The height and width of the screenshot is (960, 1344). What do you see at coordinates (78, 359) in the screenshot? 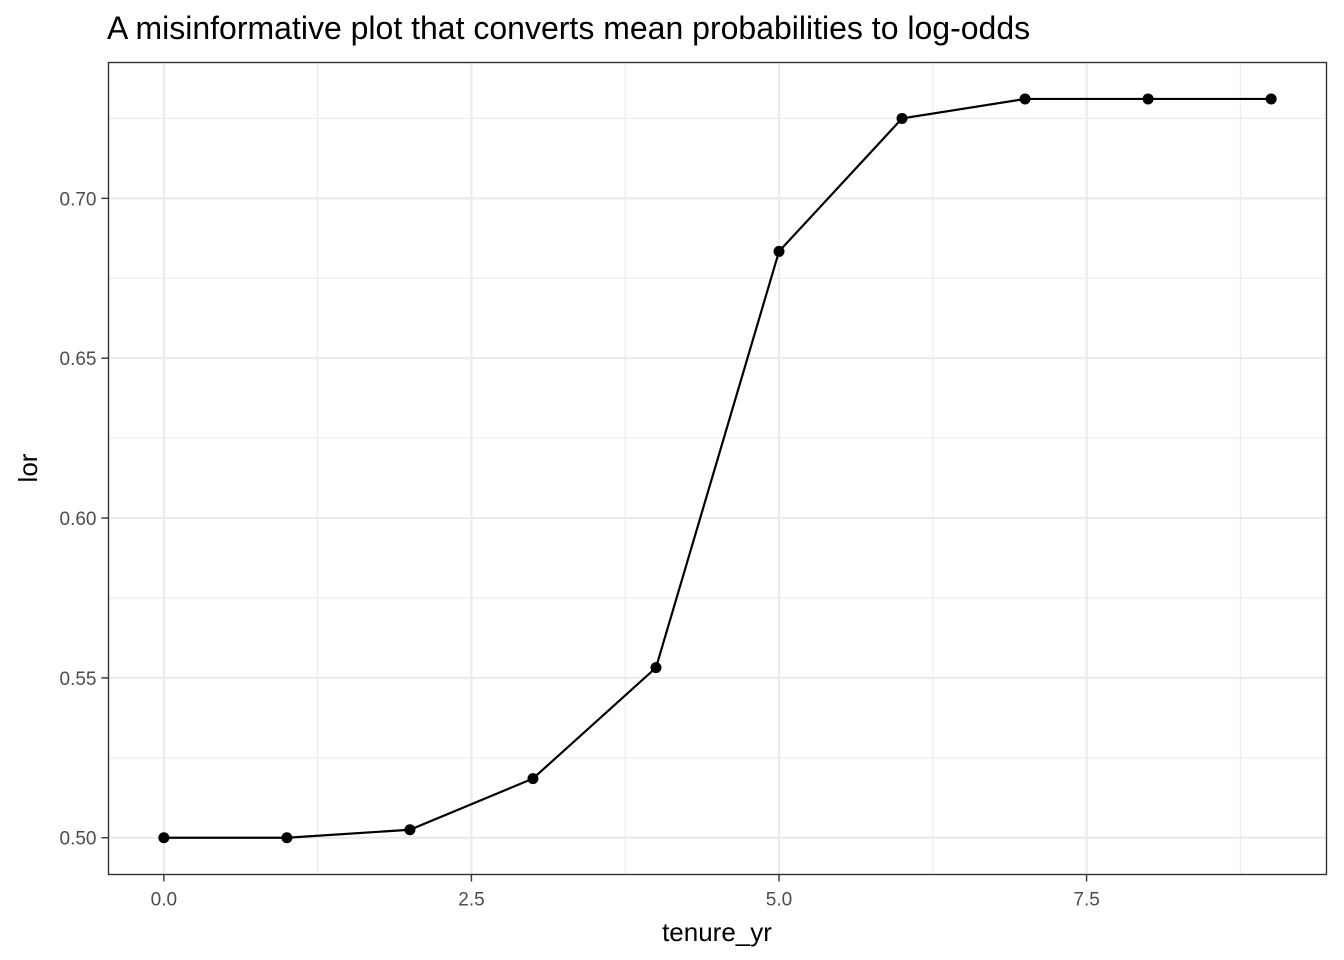
I see `y-tick-label: 0.65` at bounding box center [78, 359].